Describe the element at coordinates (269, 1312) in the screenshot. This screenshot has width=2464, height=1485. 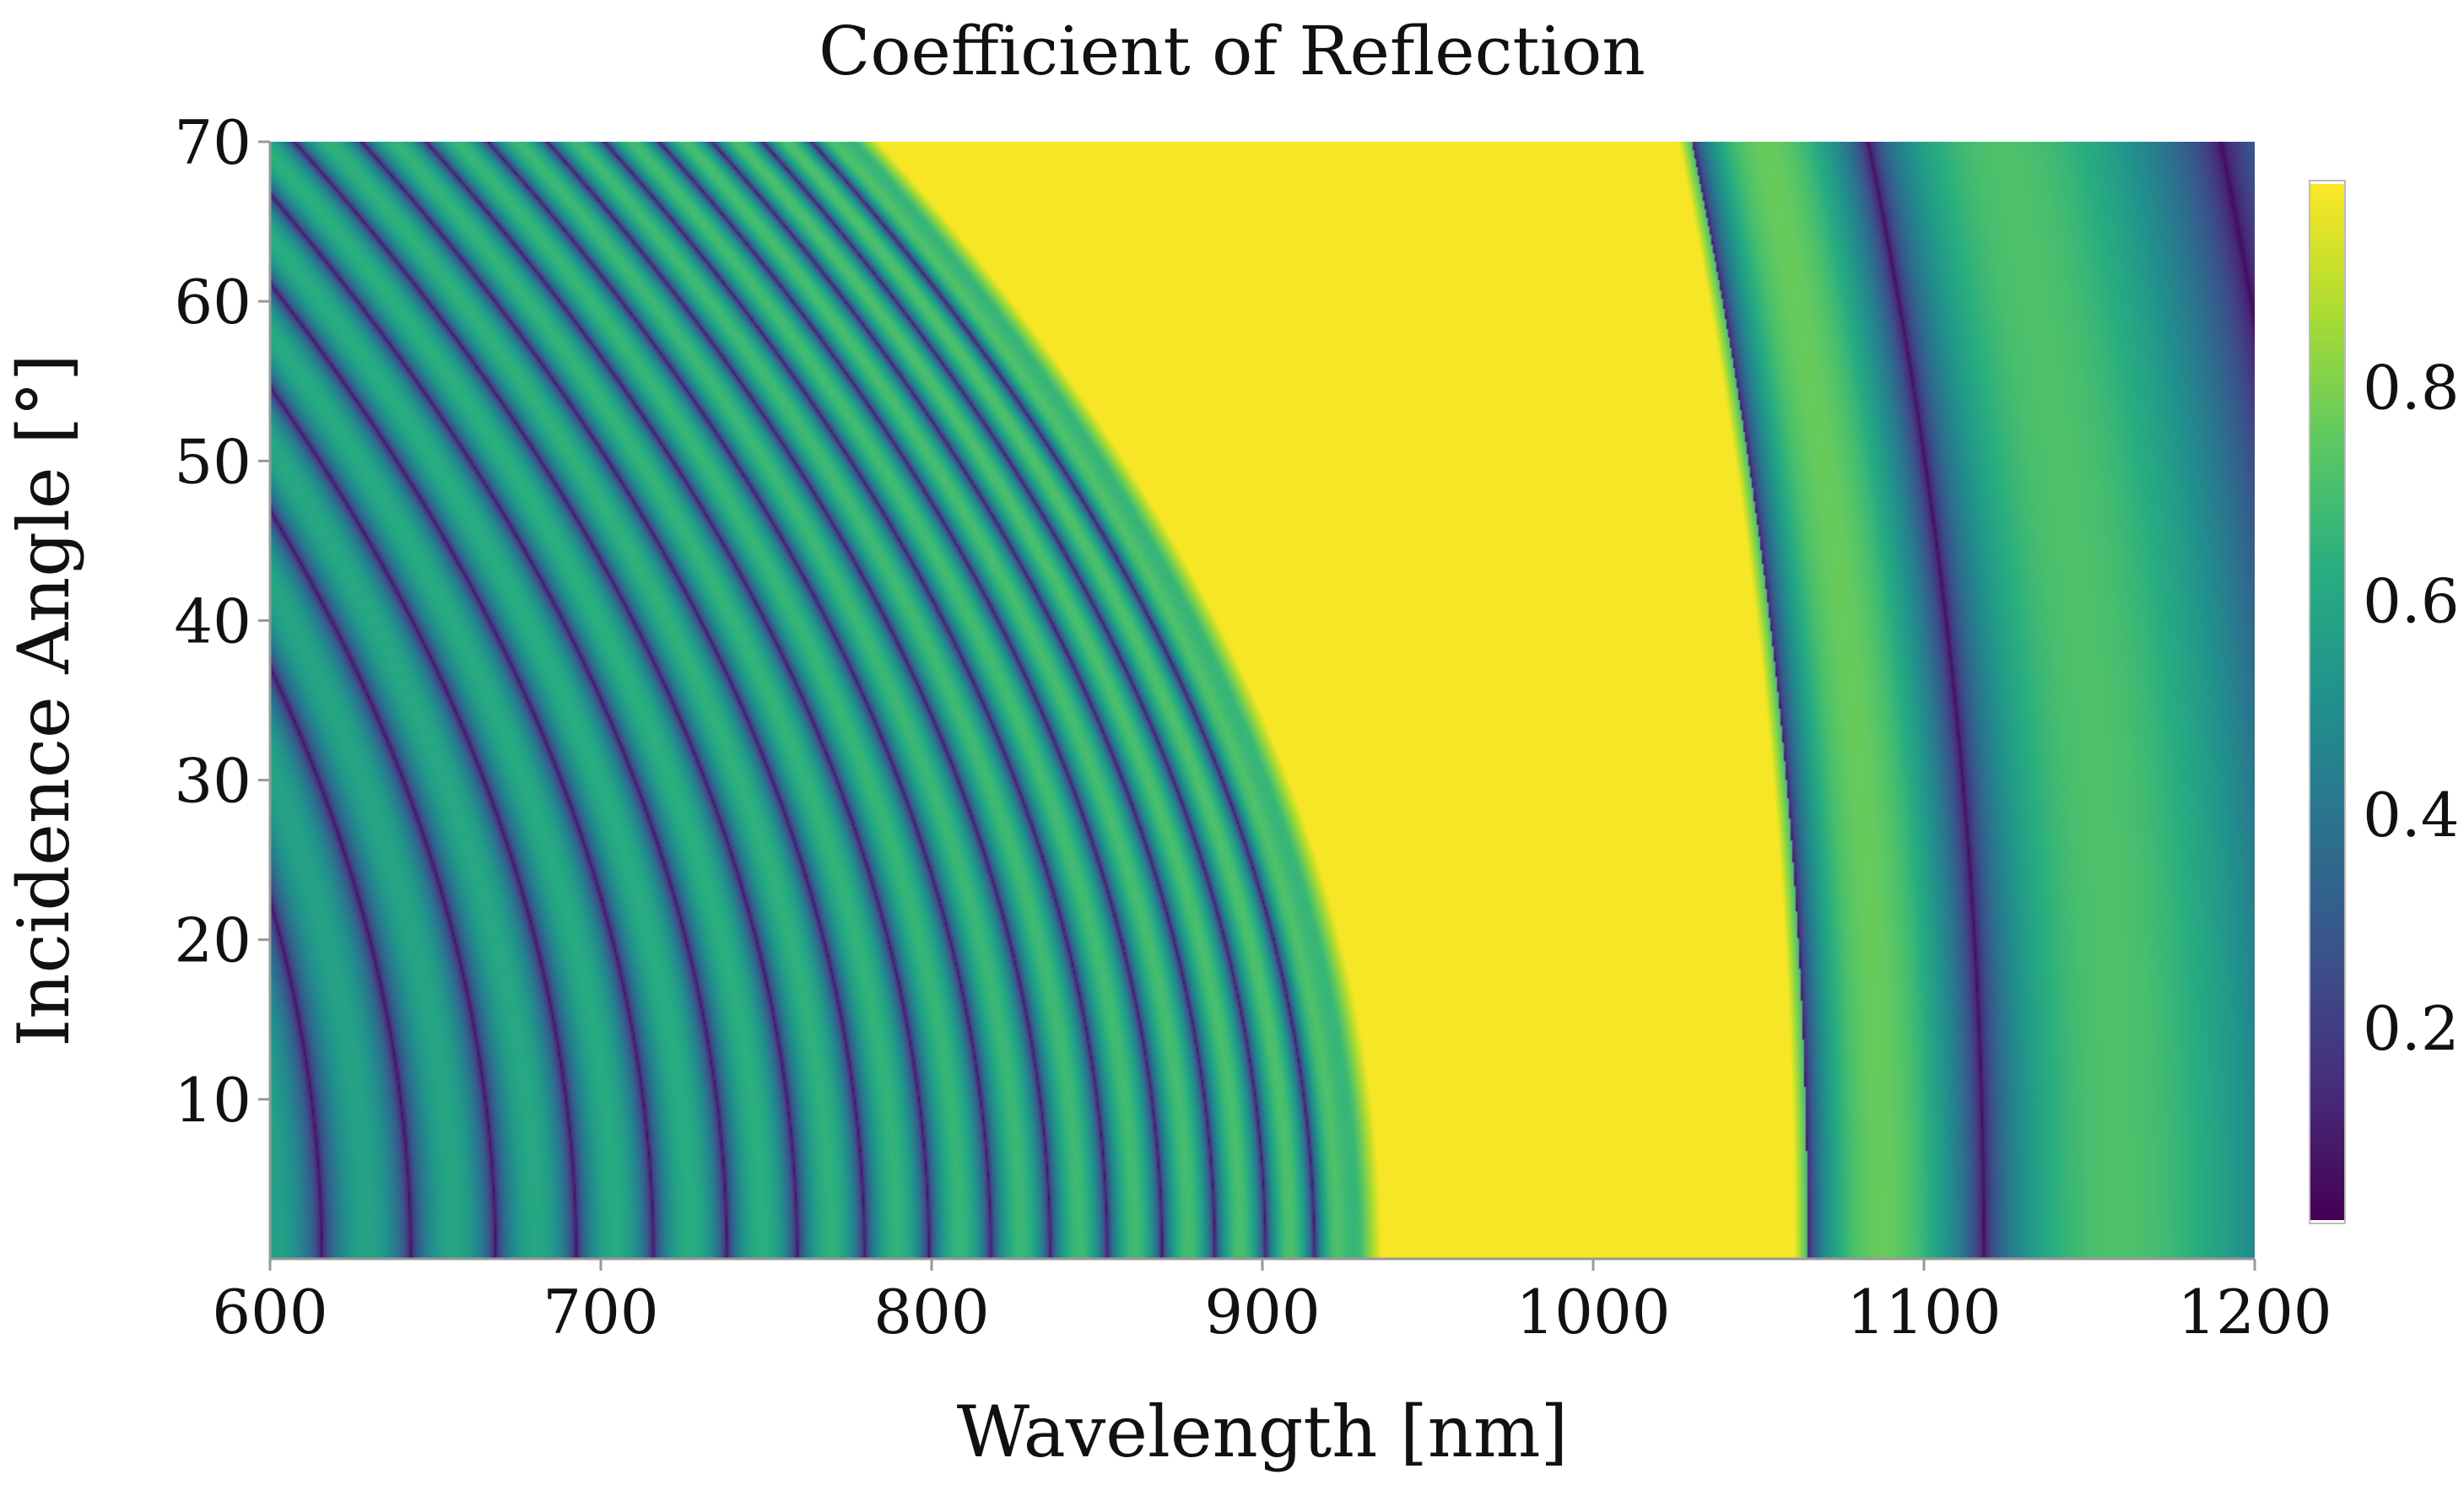
I see `x-tick-label: 600` at that location.